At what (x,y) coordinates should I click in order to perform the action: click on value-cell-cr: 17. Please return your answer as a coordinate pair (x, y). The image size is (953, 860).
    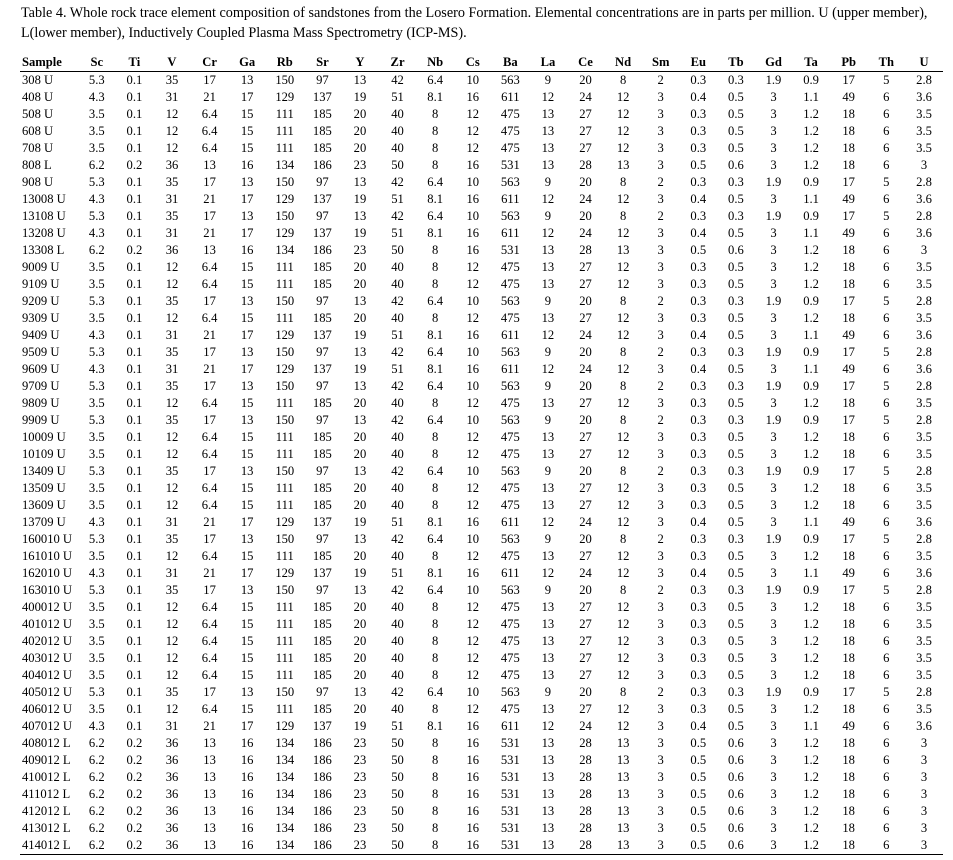
    Looking at the image, I should click on (209, 386).